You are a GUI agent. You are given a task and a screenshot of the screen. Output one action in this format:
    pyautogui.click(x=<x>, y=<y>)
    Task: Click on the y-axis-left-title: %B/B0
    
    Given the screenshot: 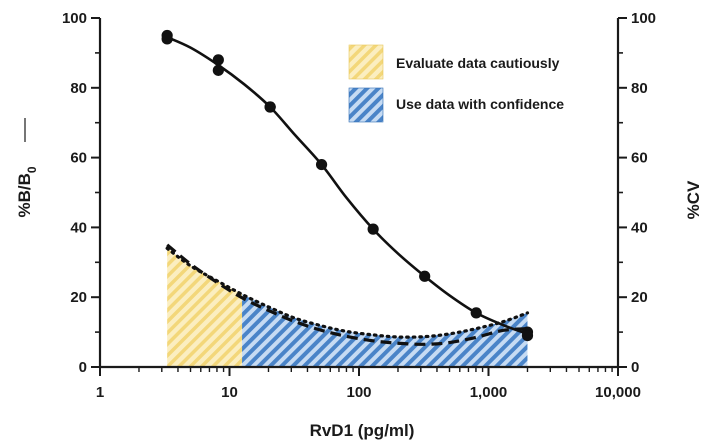 What is the action you would take?
    pyautogui.click(x=27, y=168)
    